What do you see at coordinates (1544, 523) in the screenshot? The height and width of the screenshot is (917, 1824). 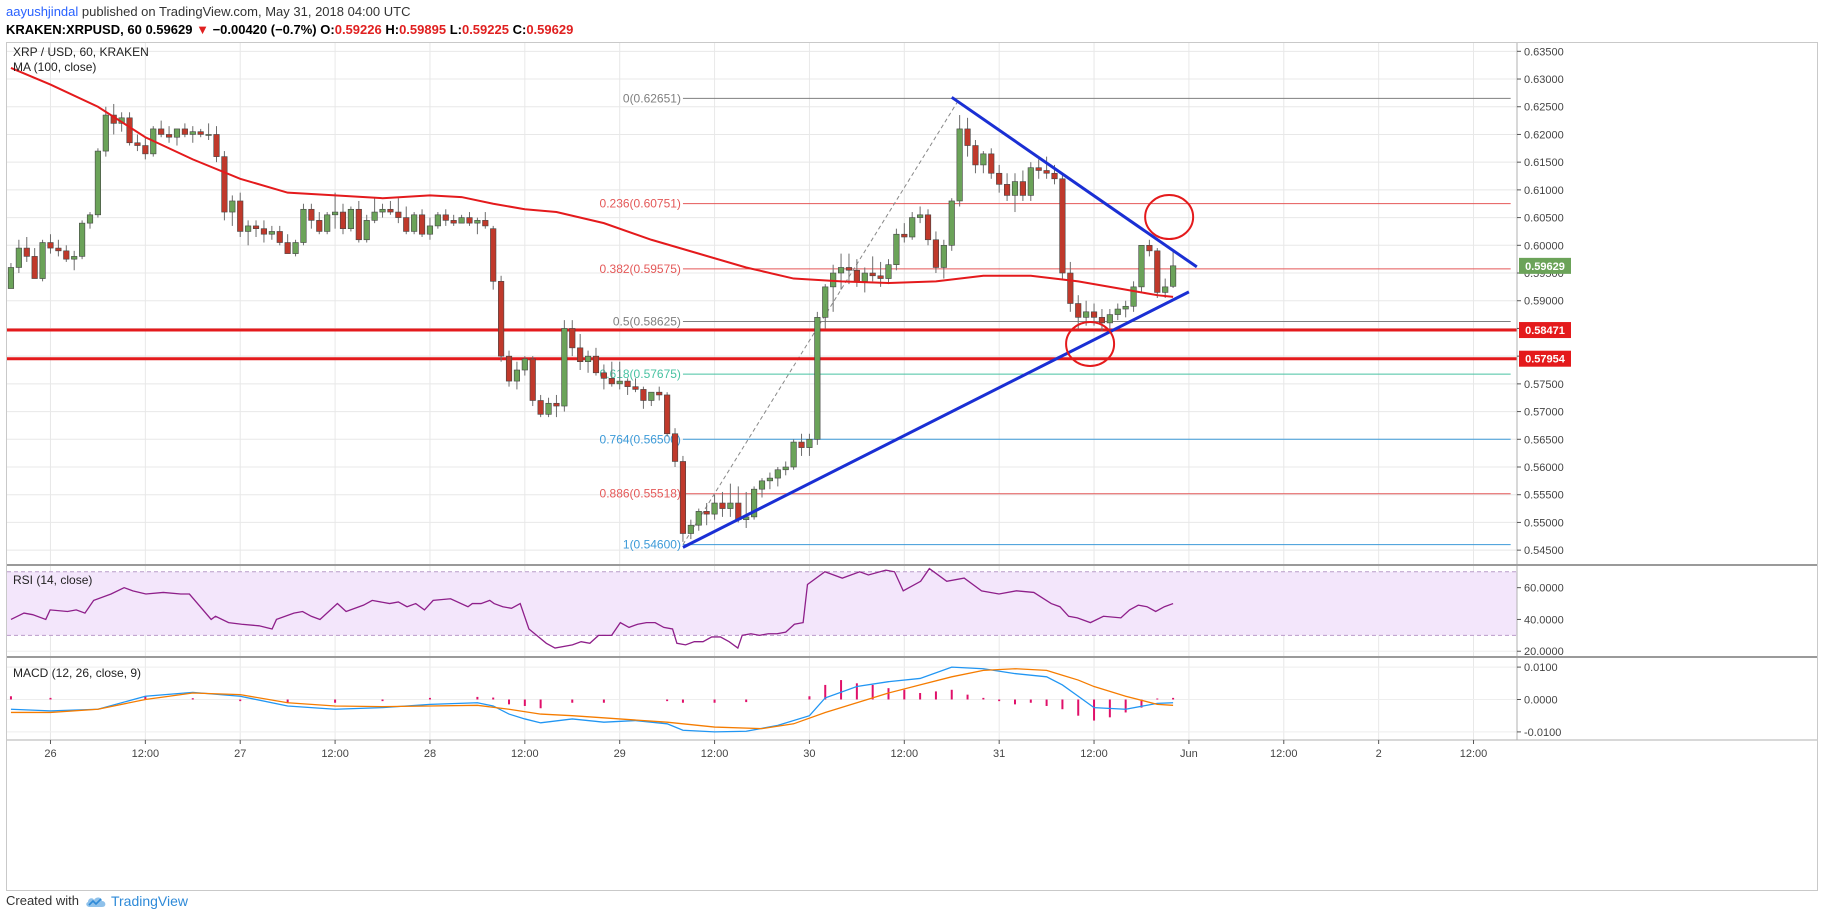 I see `y-tick-label: 0.55000` at bounding box center [1544, 523].